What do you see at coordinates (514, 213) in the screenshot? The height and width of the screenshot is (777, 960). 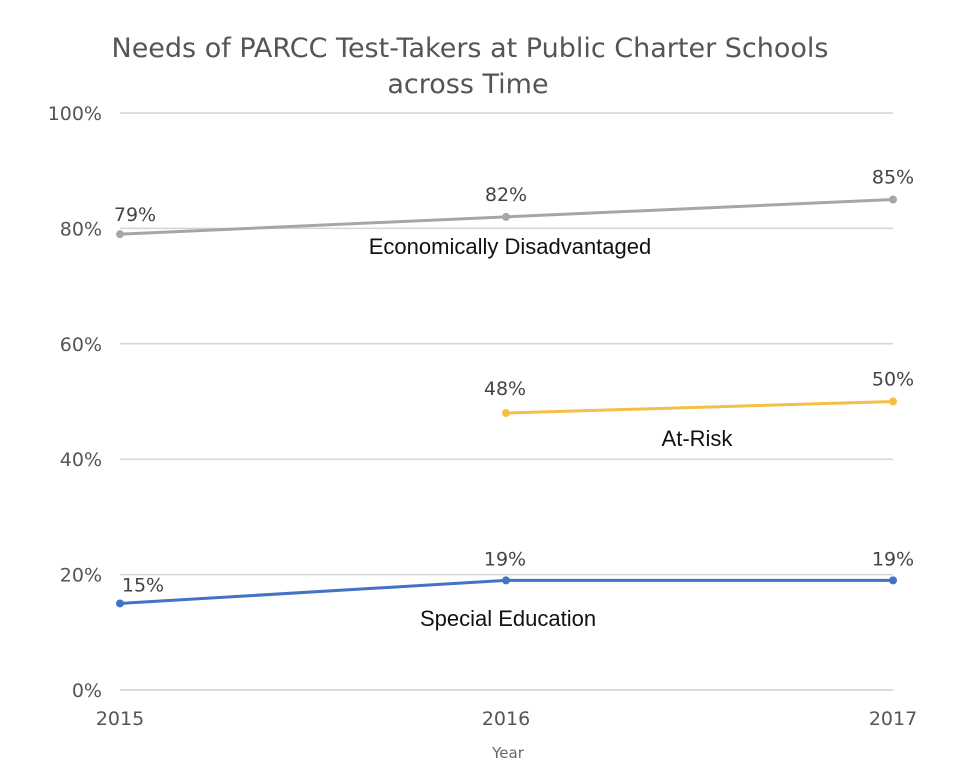 I see `series-economically-disadvantaged: 79% 82% 85% Economically Disadvantaged` at bounding box center [514, 213].